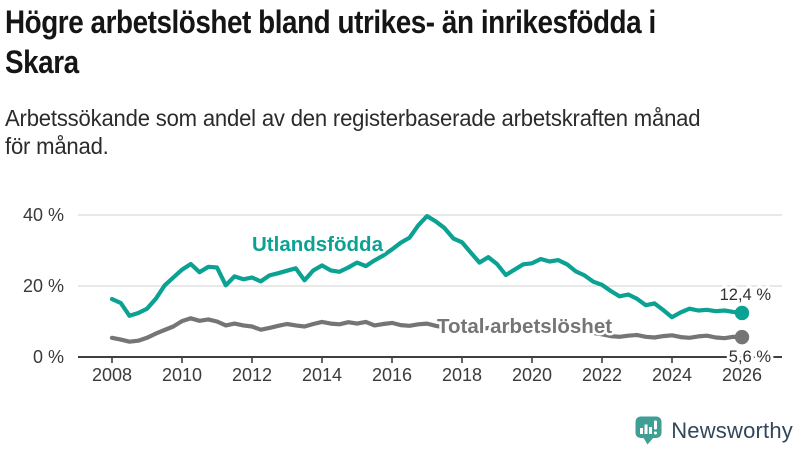 The width and height of the screenshot is (800, 450). Describe the element at coordinates (746, 295) in the screenshot. I see `end-value-label-utlandsfodda: 12,4 %` at that location.